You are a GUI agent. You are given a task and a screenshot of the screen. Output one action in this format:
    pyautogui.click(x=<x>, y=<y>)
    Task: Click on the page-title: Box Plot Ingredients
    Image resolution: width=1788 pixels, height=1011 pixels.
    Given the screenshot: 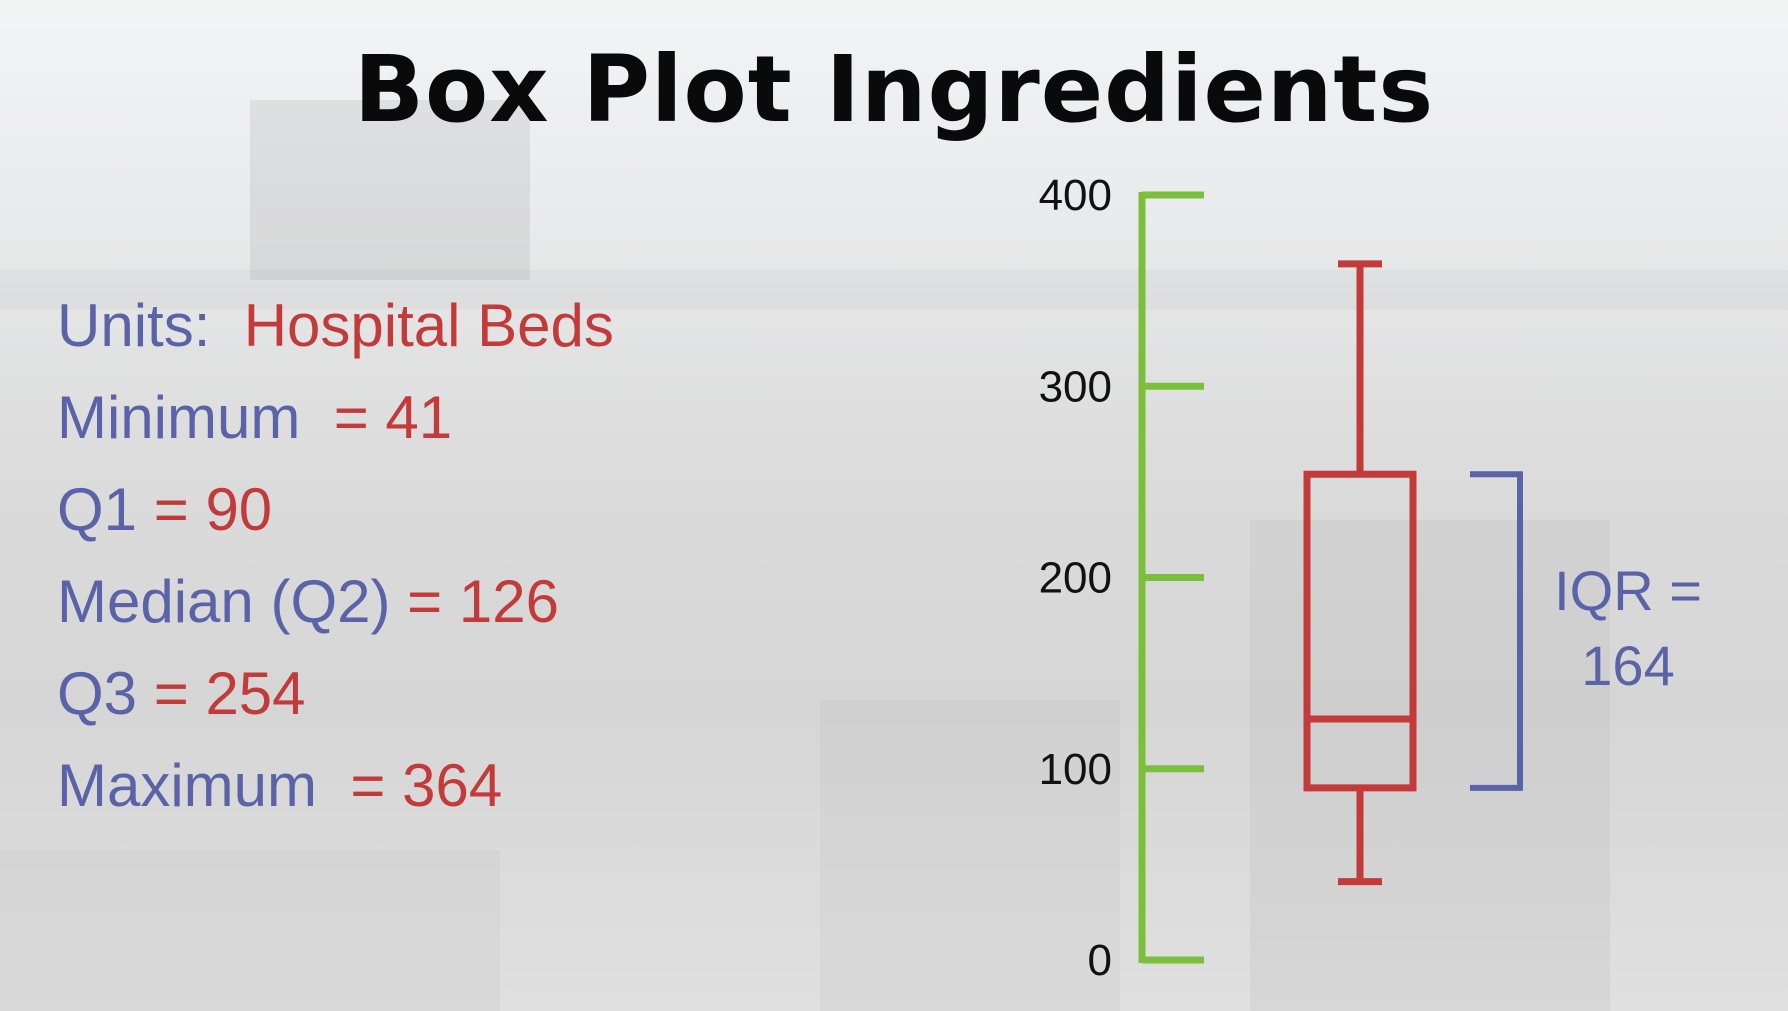 What is the action you would take?
    pyautogui.click(x=894, y=89)
    